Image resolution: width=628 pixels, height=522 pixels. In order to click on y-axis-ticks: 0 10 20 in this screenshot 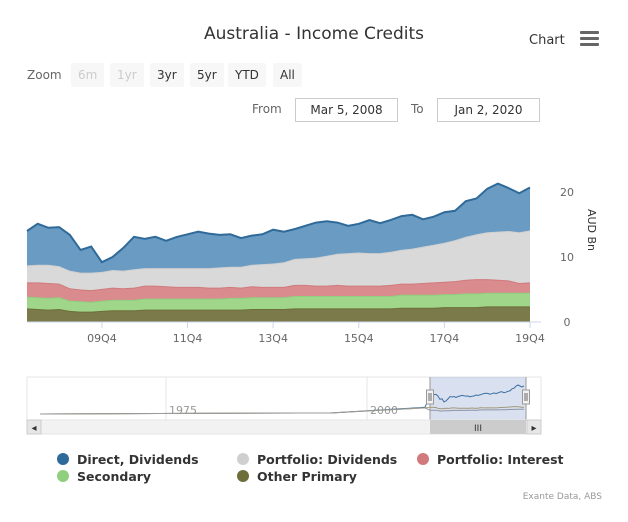, I will do `click(567, 257)`.